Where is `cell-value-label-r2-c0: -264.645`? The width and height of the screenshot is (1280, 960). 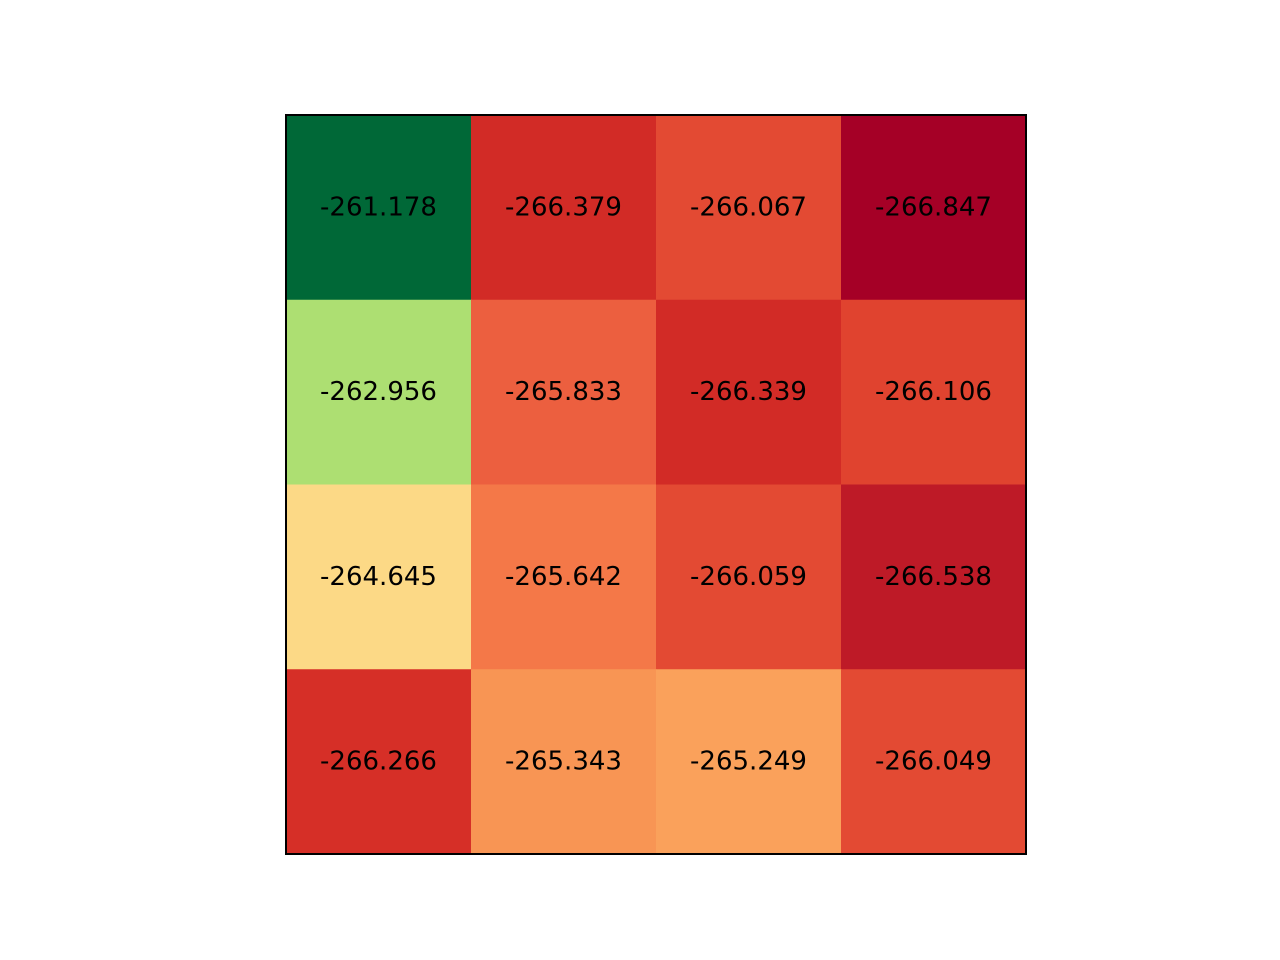 cell-value-label-r2-c0: -264.645 is located at coordinates (378, 577).